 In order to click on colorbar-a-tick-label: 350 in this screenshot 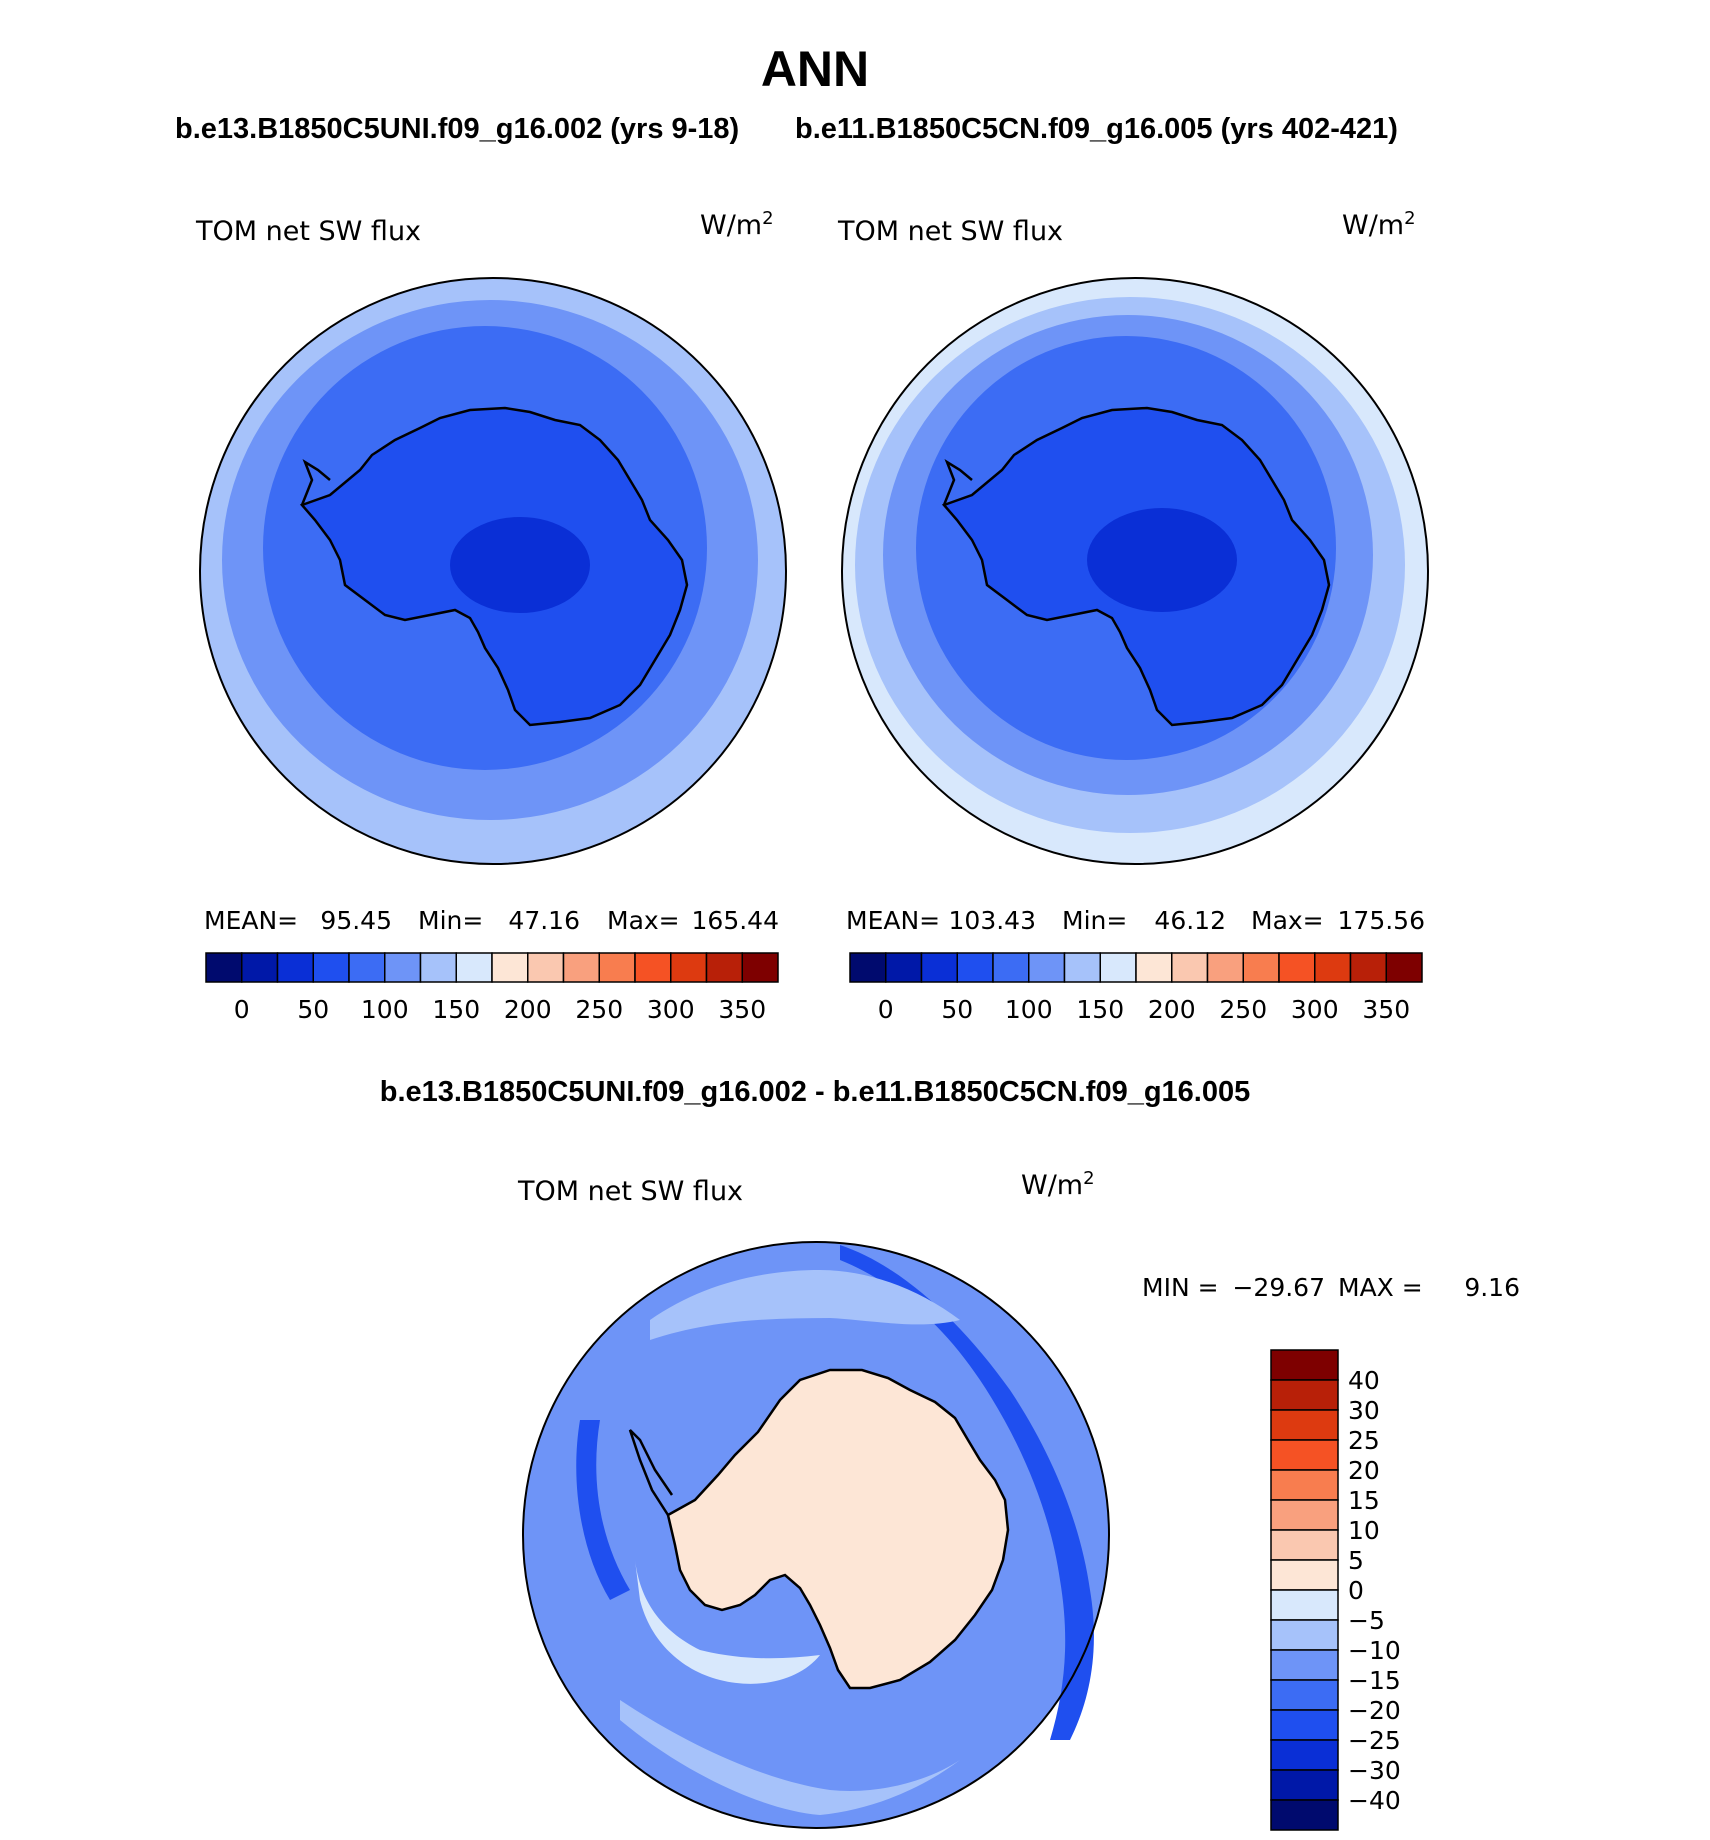, I will do `click(742, 1009)`.